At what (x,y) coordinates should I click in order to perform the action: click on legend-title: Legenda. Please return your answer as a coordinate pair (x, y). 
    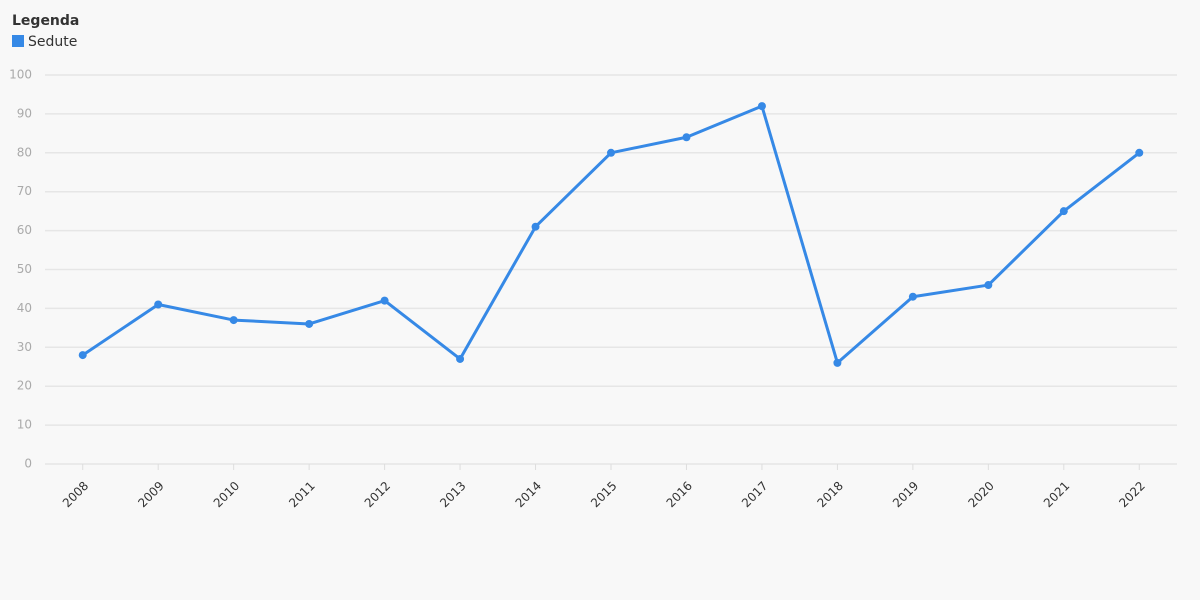
    Looking at the image, I should click on (45, 21).